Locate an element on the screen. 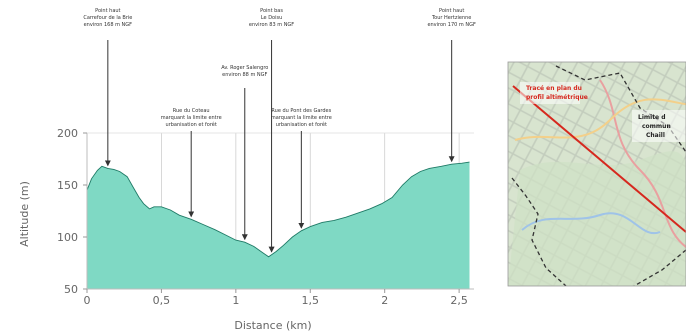 The width and height of the screenshot is (686, 331). annotation-text: Le Doisu is located at coordinates (271, 18).